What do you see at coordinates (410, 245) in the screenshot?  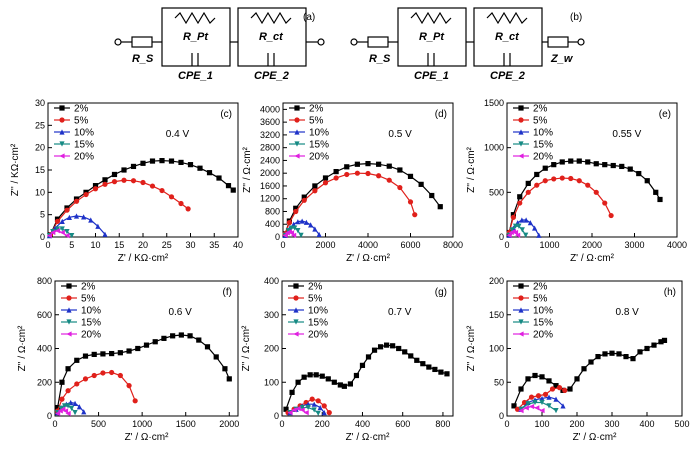 I see `x-tick-label: 6000` at bounding box center [410, 245].